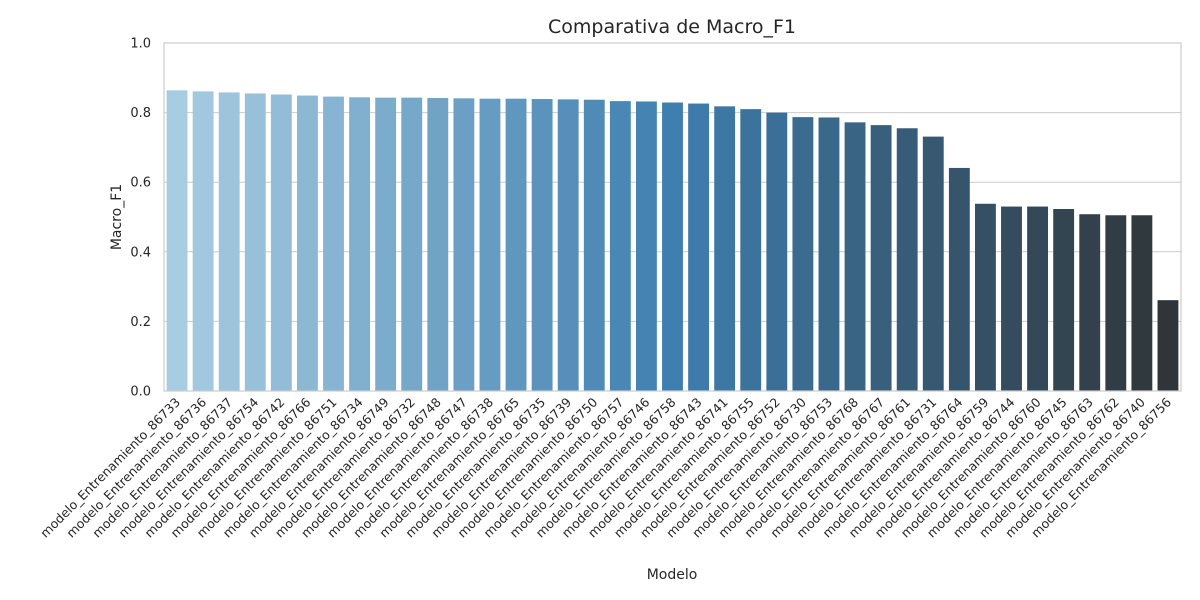 This screenshot has height=600, width=1200. What do you see at coordinates (140, 392) in the screenshot?
I see `y-tick-label: 0.0` at bounding box center [140, 392].